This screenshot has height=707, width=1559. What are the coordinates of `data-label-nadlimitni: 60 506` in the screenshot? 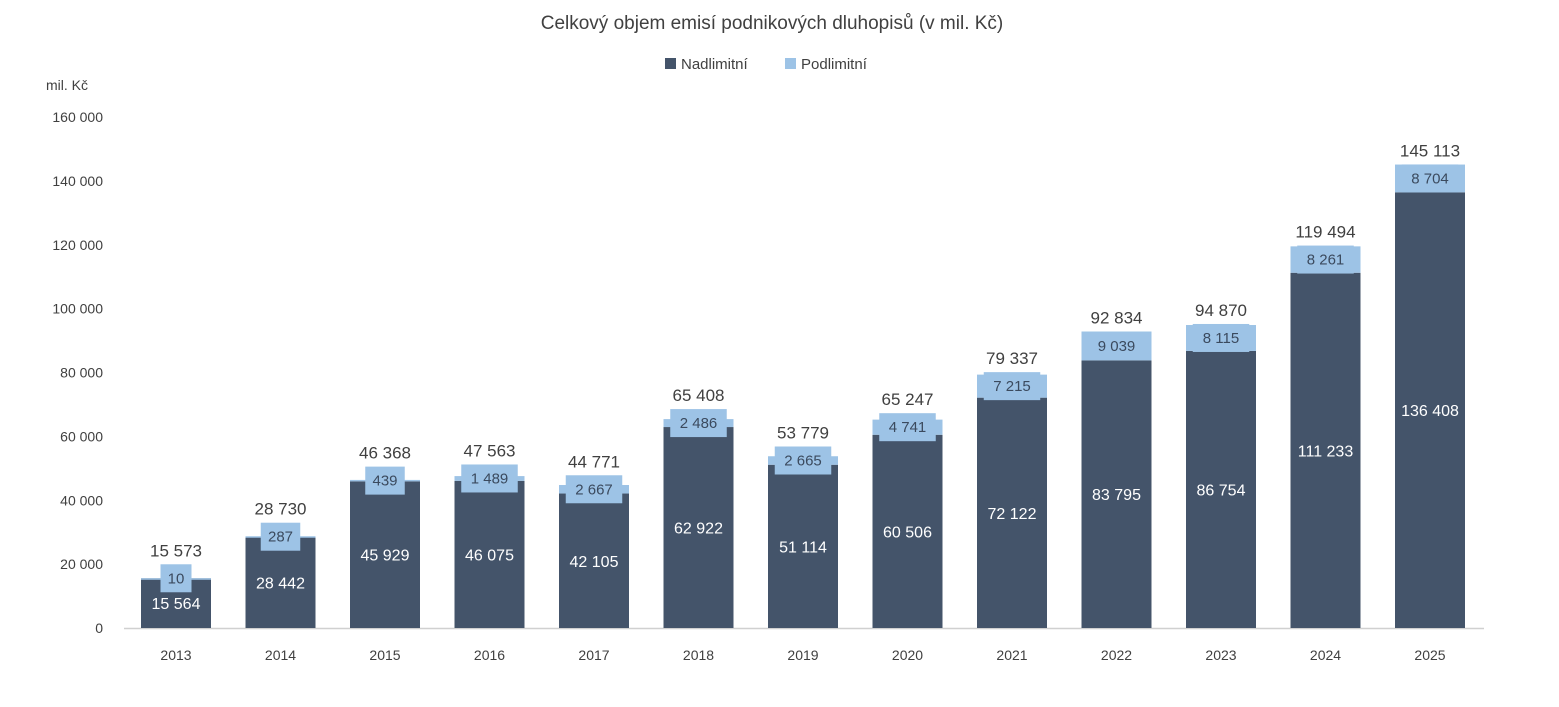 It's located at (907, 532).